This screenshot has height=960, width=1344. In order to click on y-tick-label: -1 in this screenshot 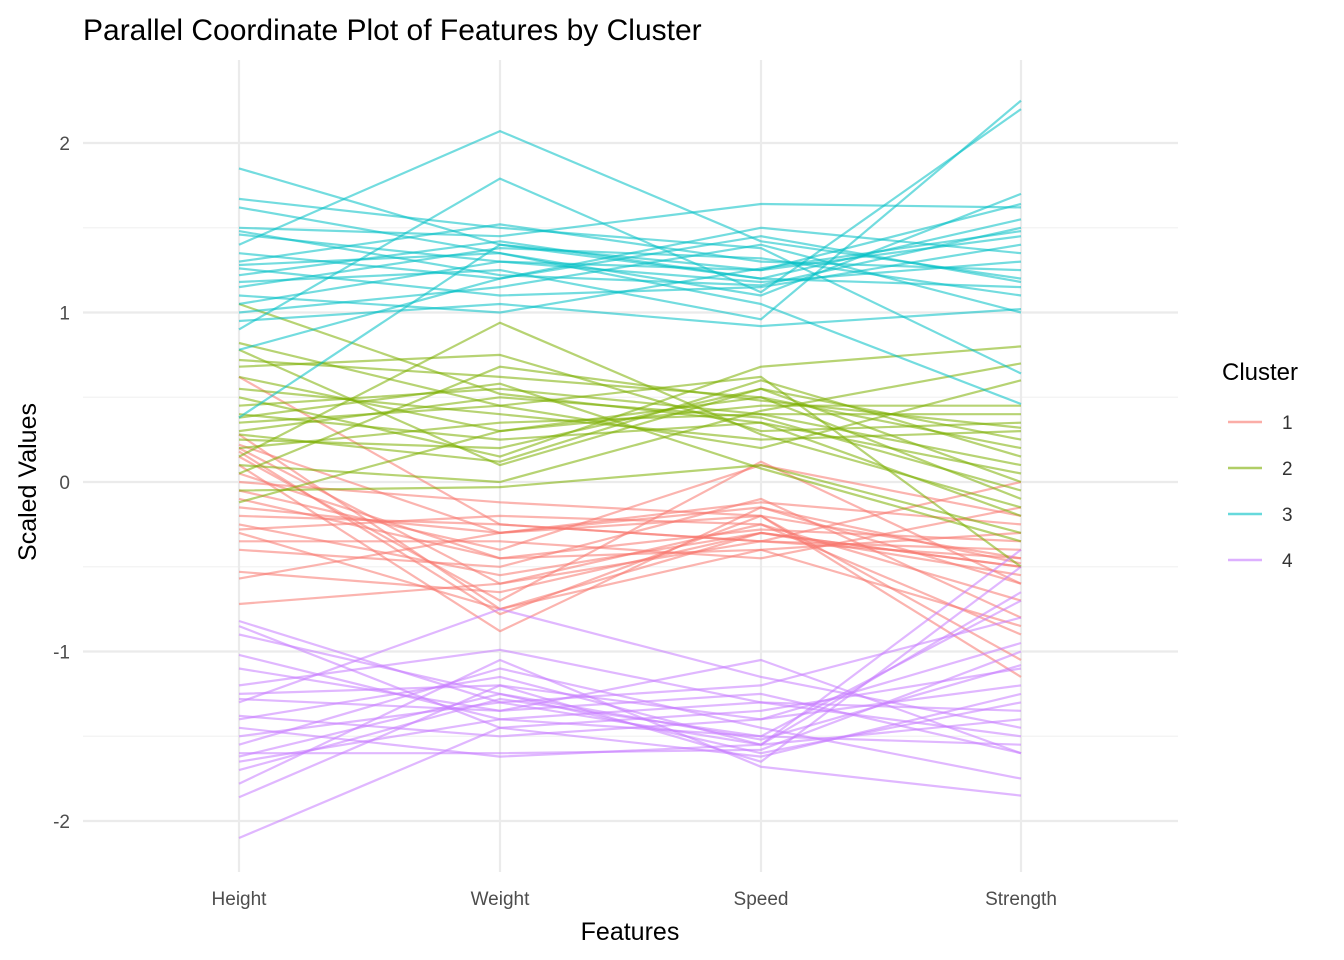, I will do `click(61, 653)`.